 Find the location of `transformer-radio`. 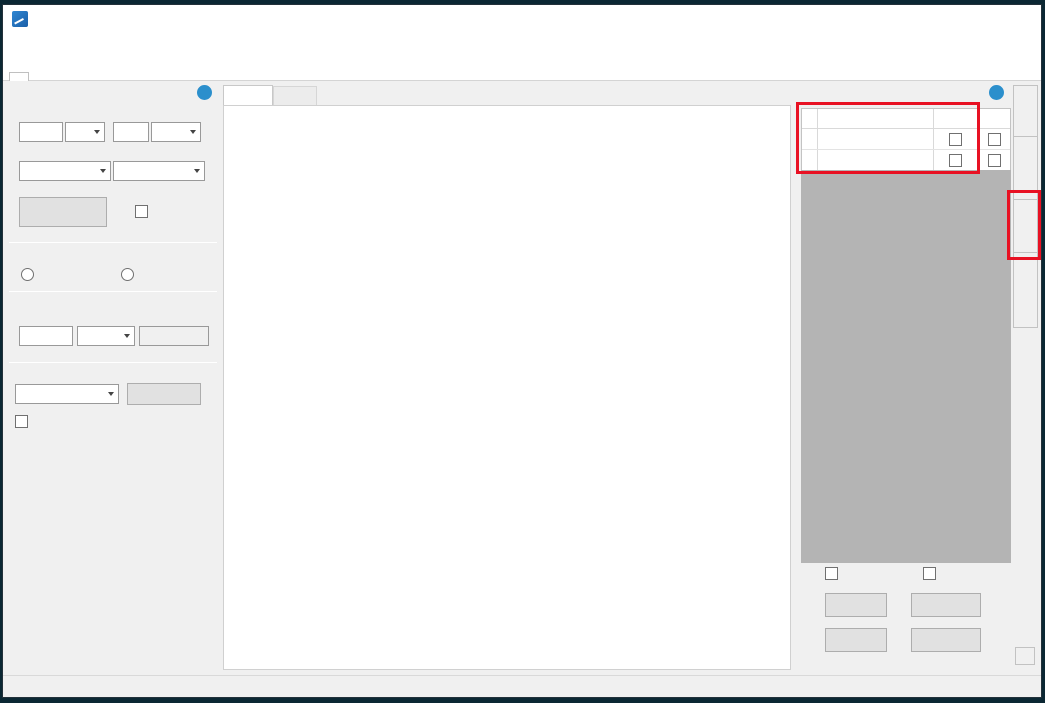

transformer-radio is located at coordinates (27, 274).